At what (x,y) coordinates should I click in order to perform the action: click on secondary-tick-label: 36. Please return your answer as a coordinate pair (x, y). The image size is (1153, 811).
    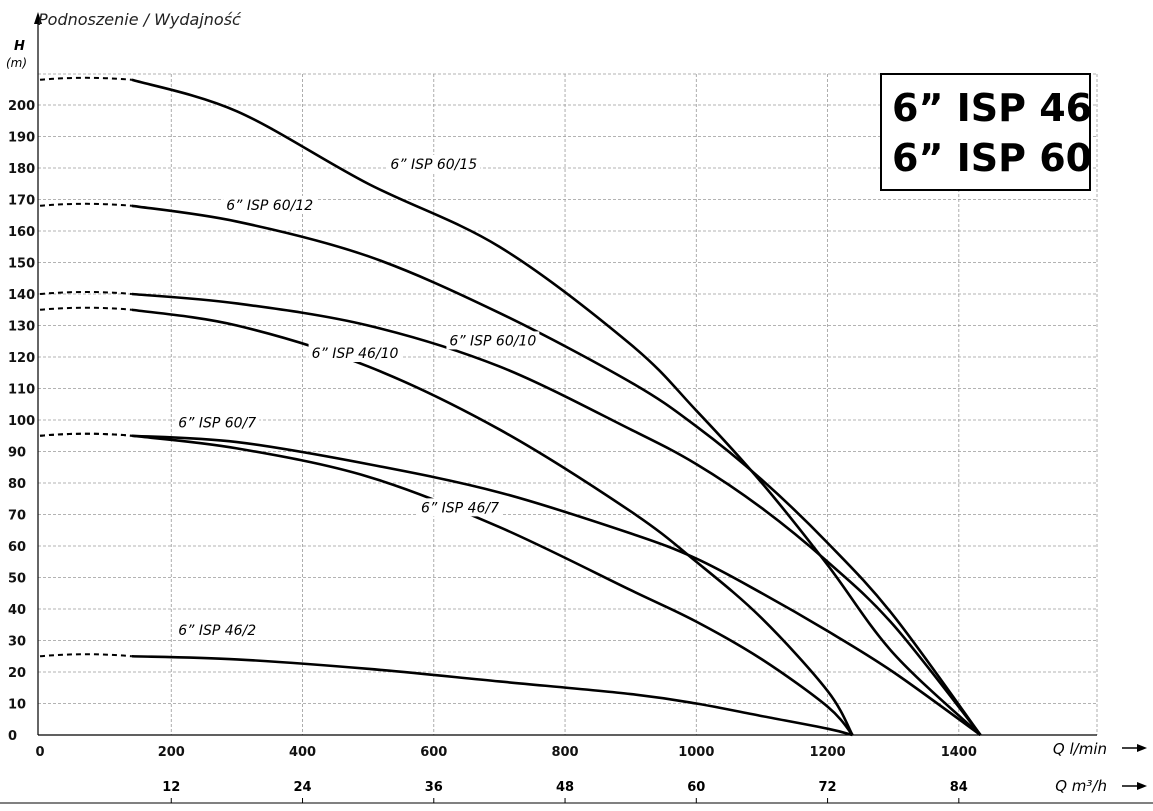
    Looking at the image, I should click on (434, 787).